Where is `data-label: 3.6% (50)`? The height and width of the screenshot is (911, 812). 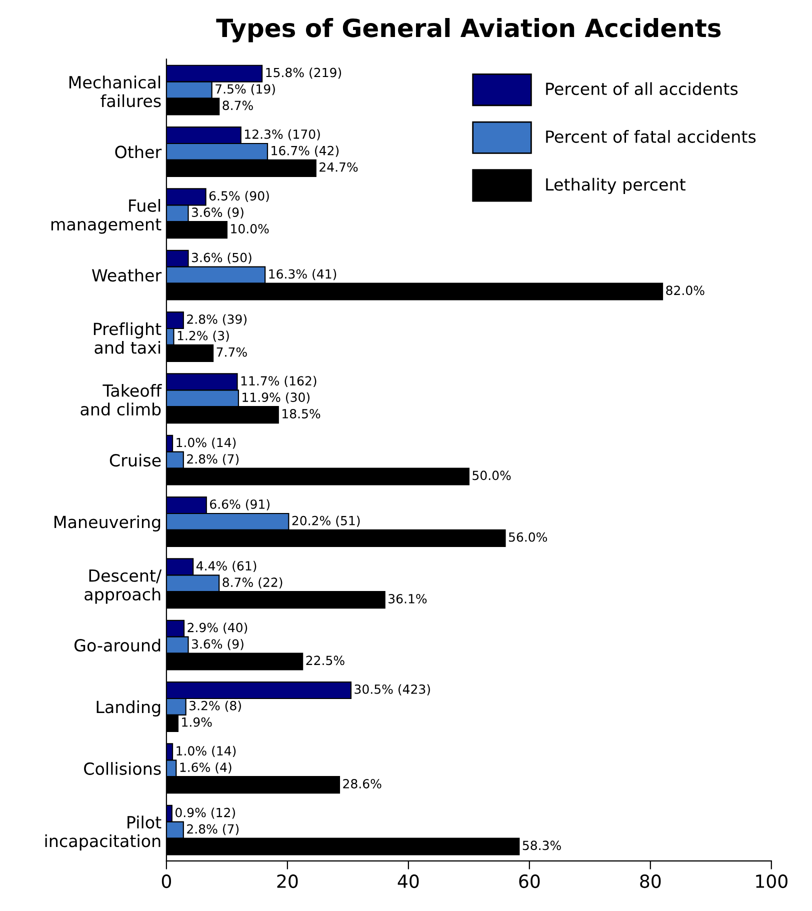
data-label: 3.6% (50) is located at coordinates (222, 258).